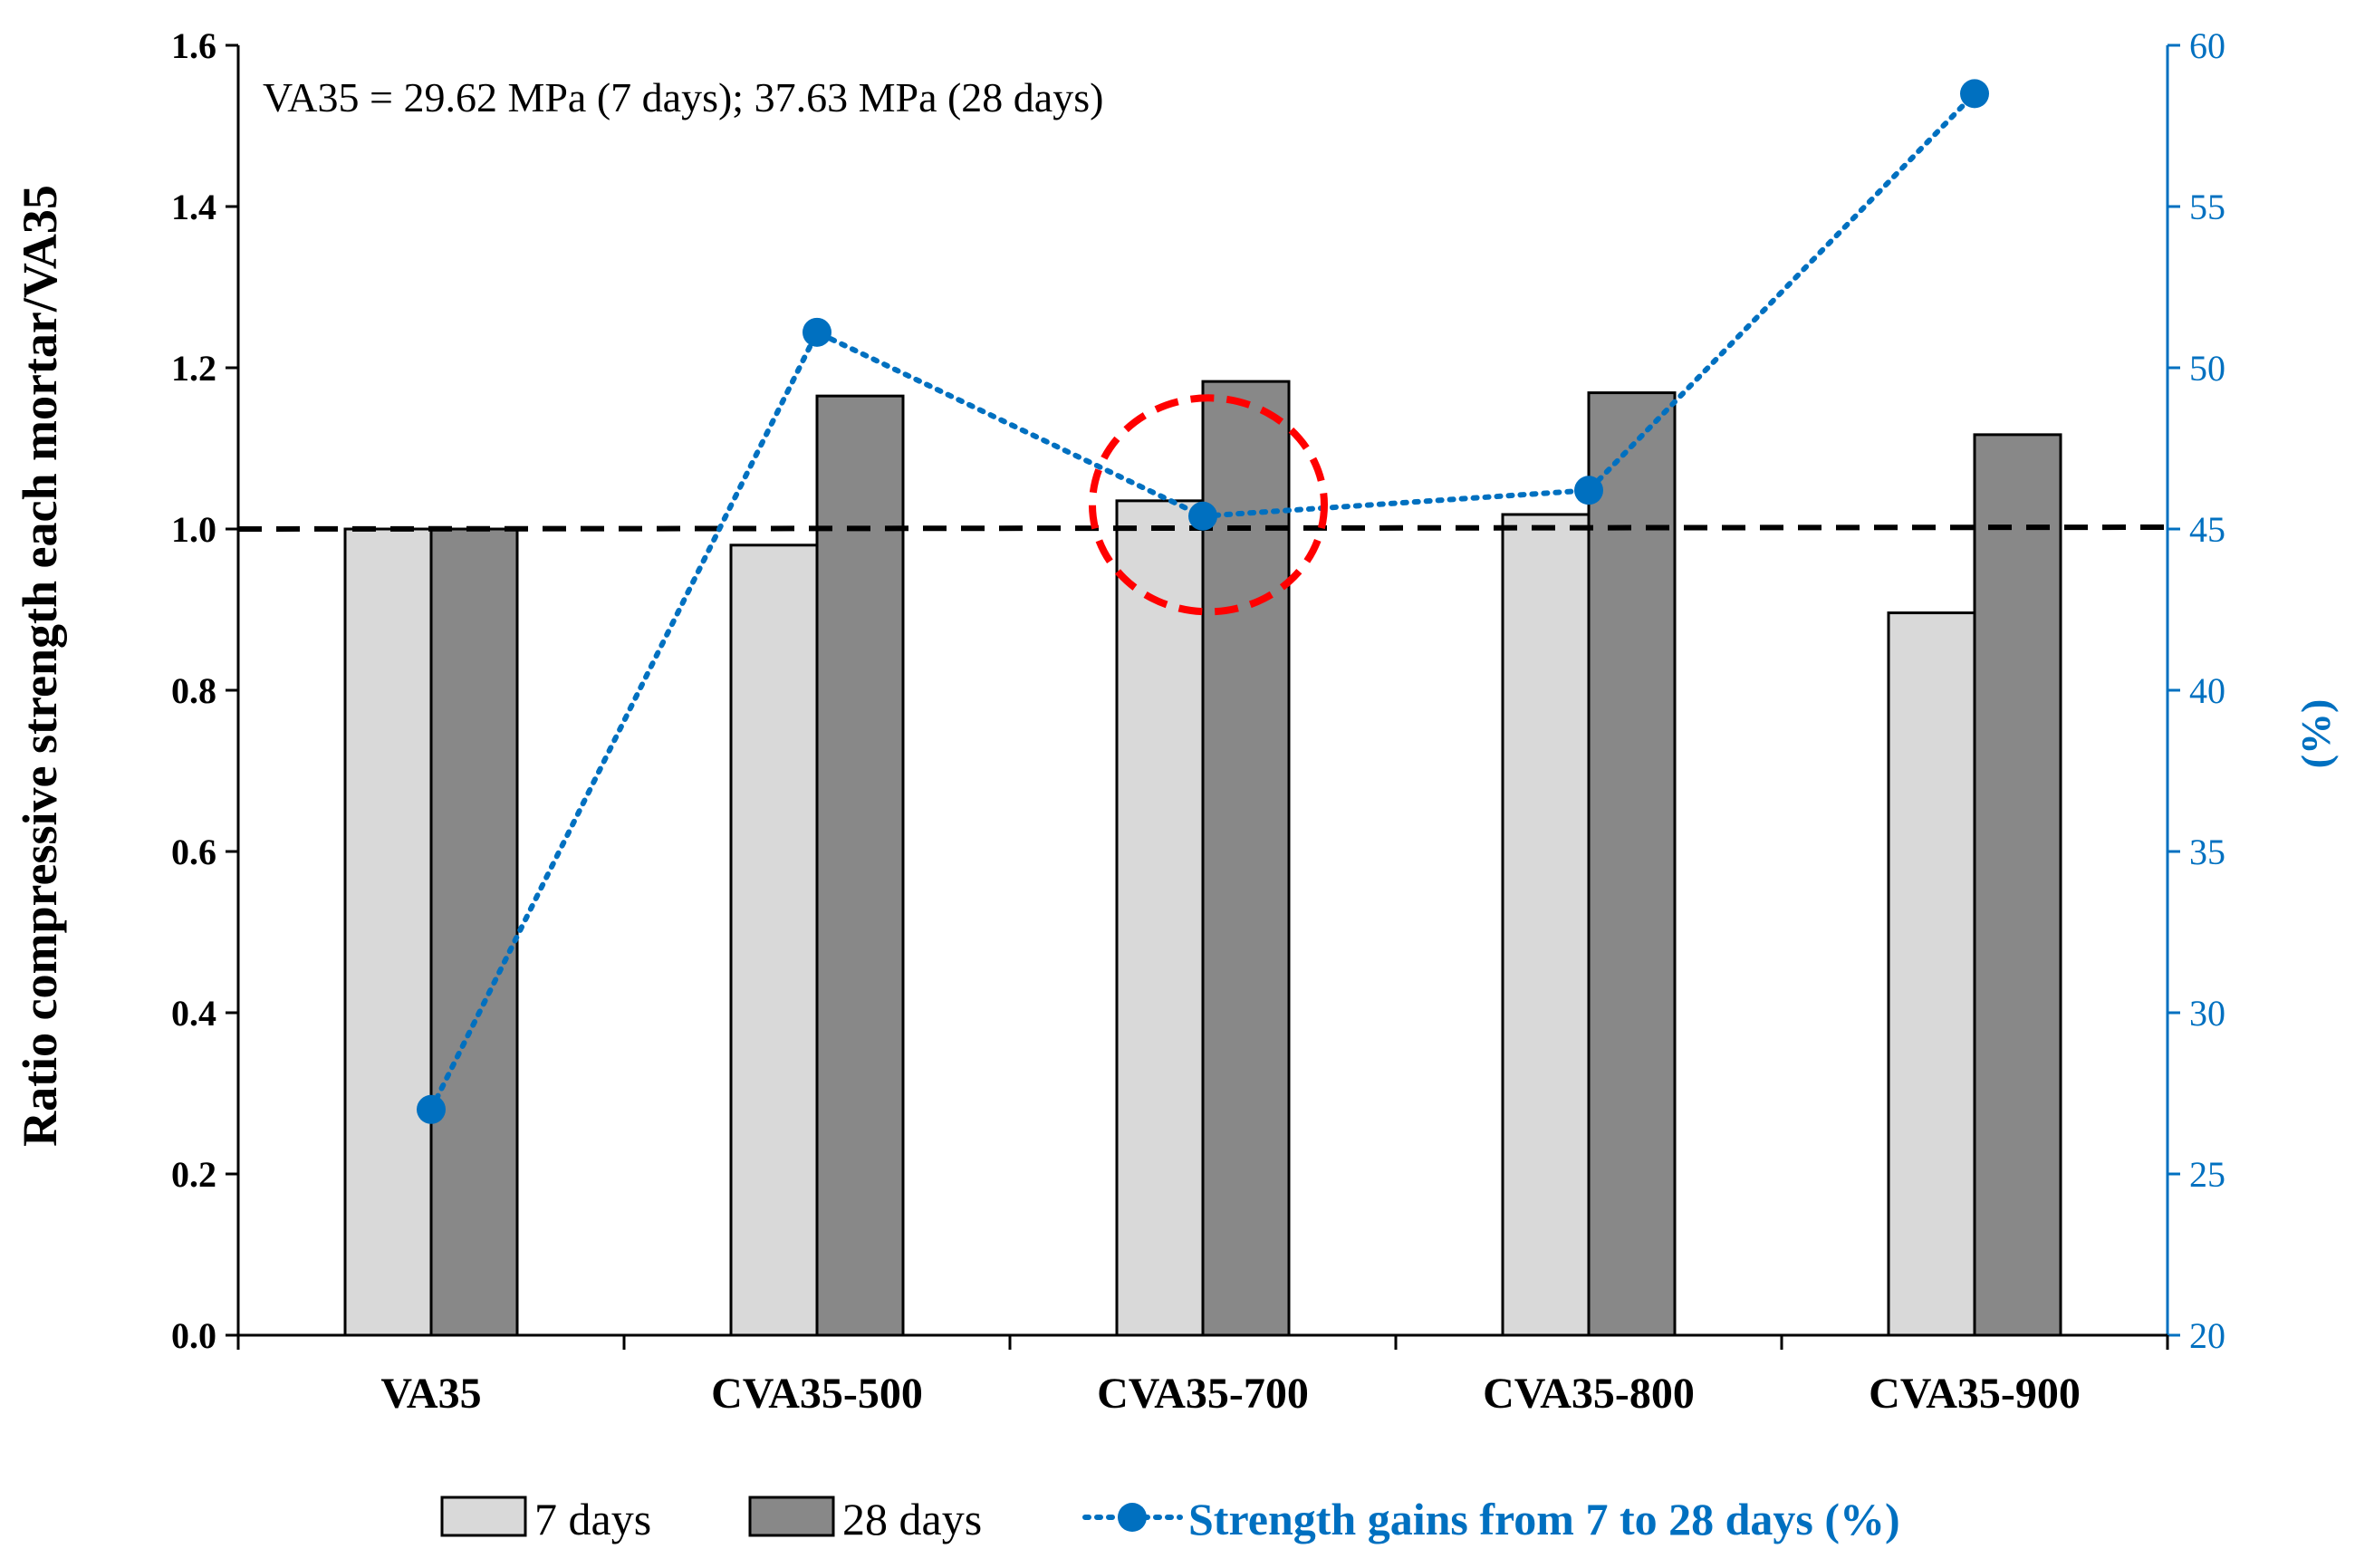 The width and height of the screenshot is (2355, 1568). Describe the element at coordinates (193, 852) in the screenshot. I see `y-tick-label-left-0-6: 0.6` at that location.